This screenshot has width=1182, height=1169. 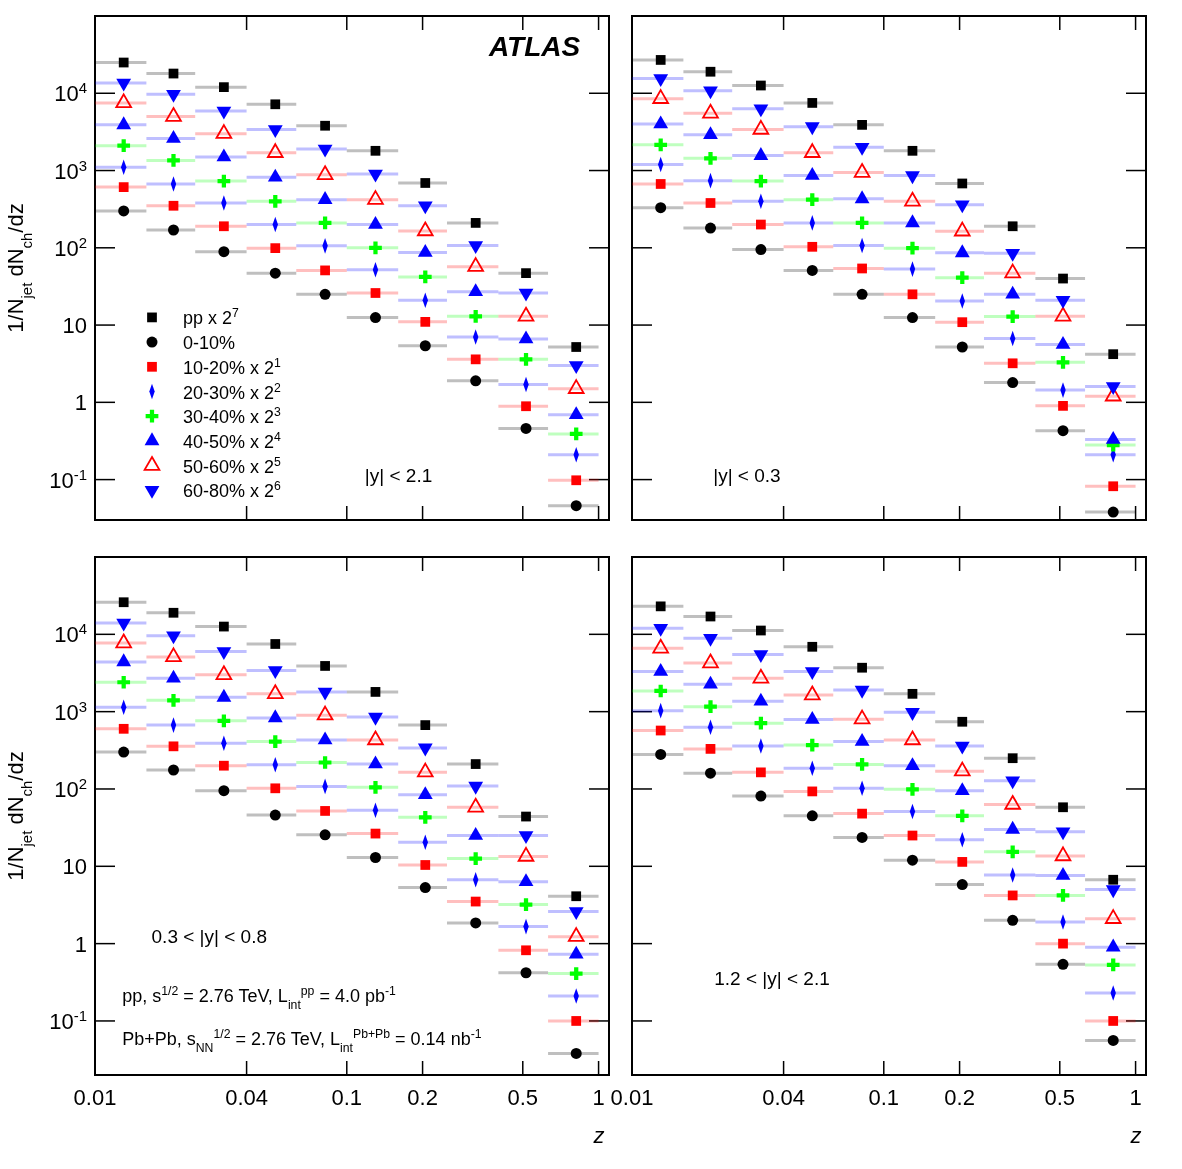 What do you see at coordinates (232, 391) in the screenshot?
I see `legend-label: 20-30% x 2$^{2}$` at bounding box center [232, 391].